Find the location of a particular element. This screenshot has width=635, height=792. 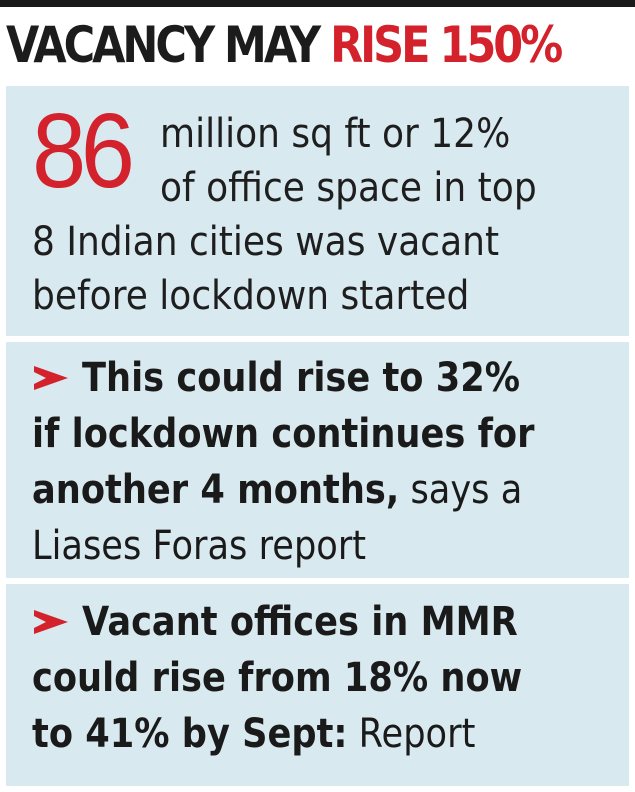

top-rule is located at coordinates (317, 3).